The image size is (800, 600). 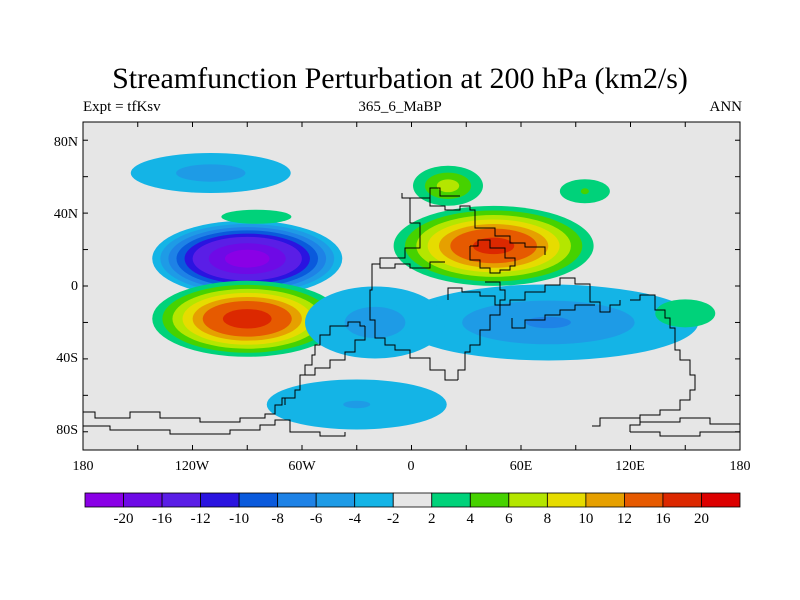 What do you see at coordinates (335, 351) in the screenshot?
I see `coastline-south-america-east` at bounding box center [335, 351].